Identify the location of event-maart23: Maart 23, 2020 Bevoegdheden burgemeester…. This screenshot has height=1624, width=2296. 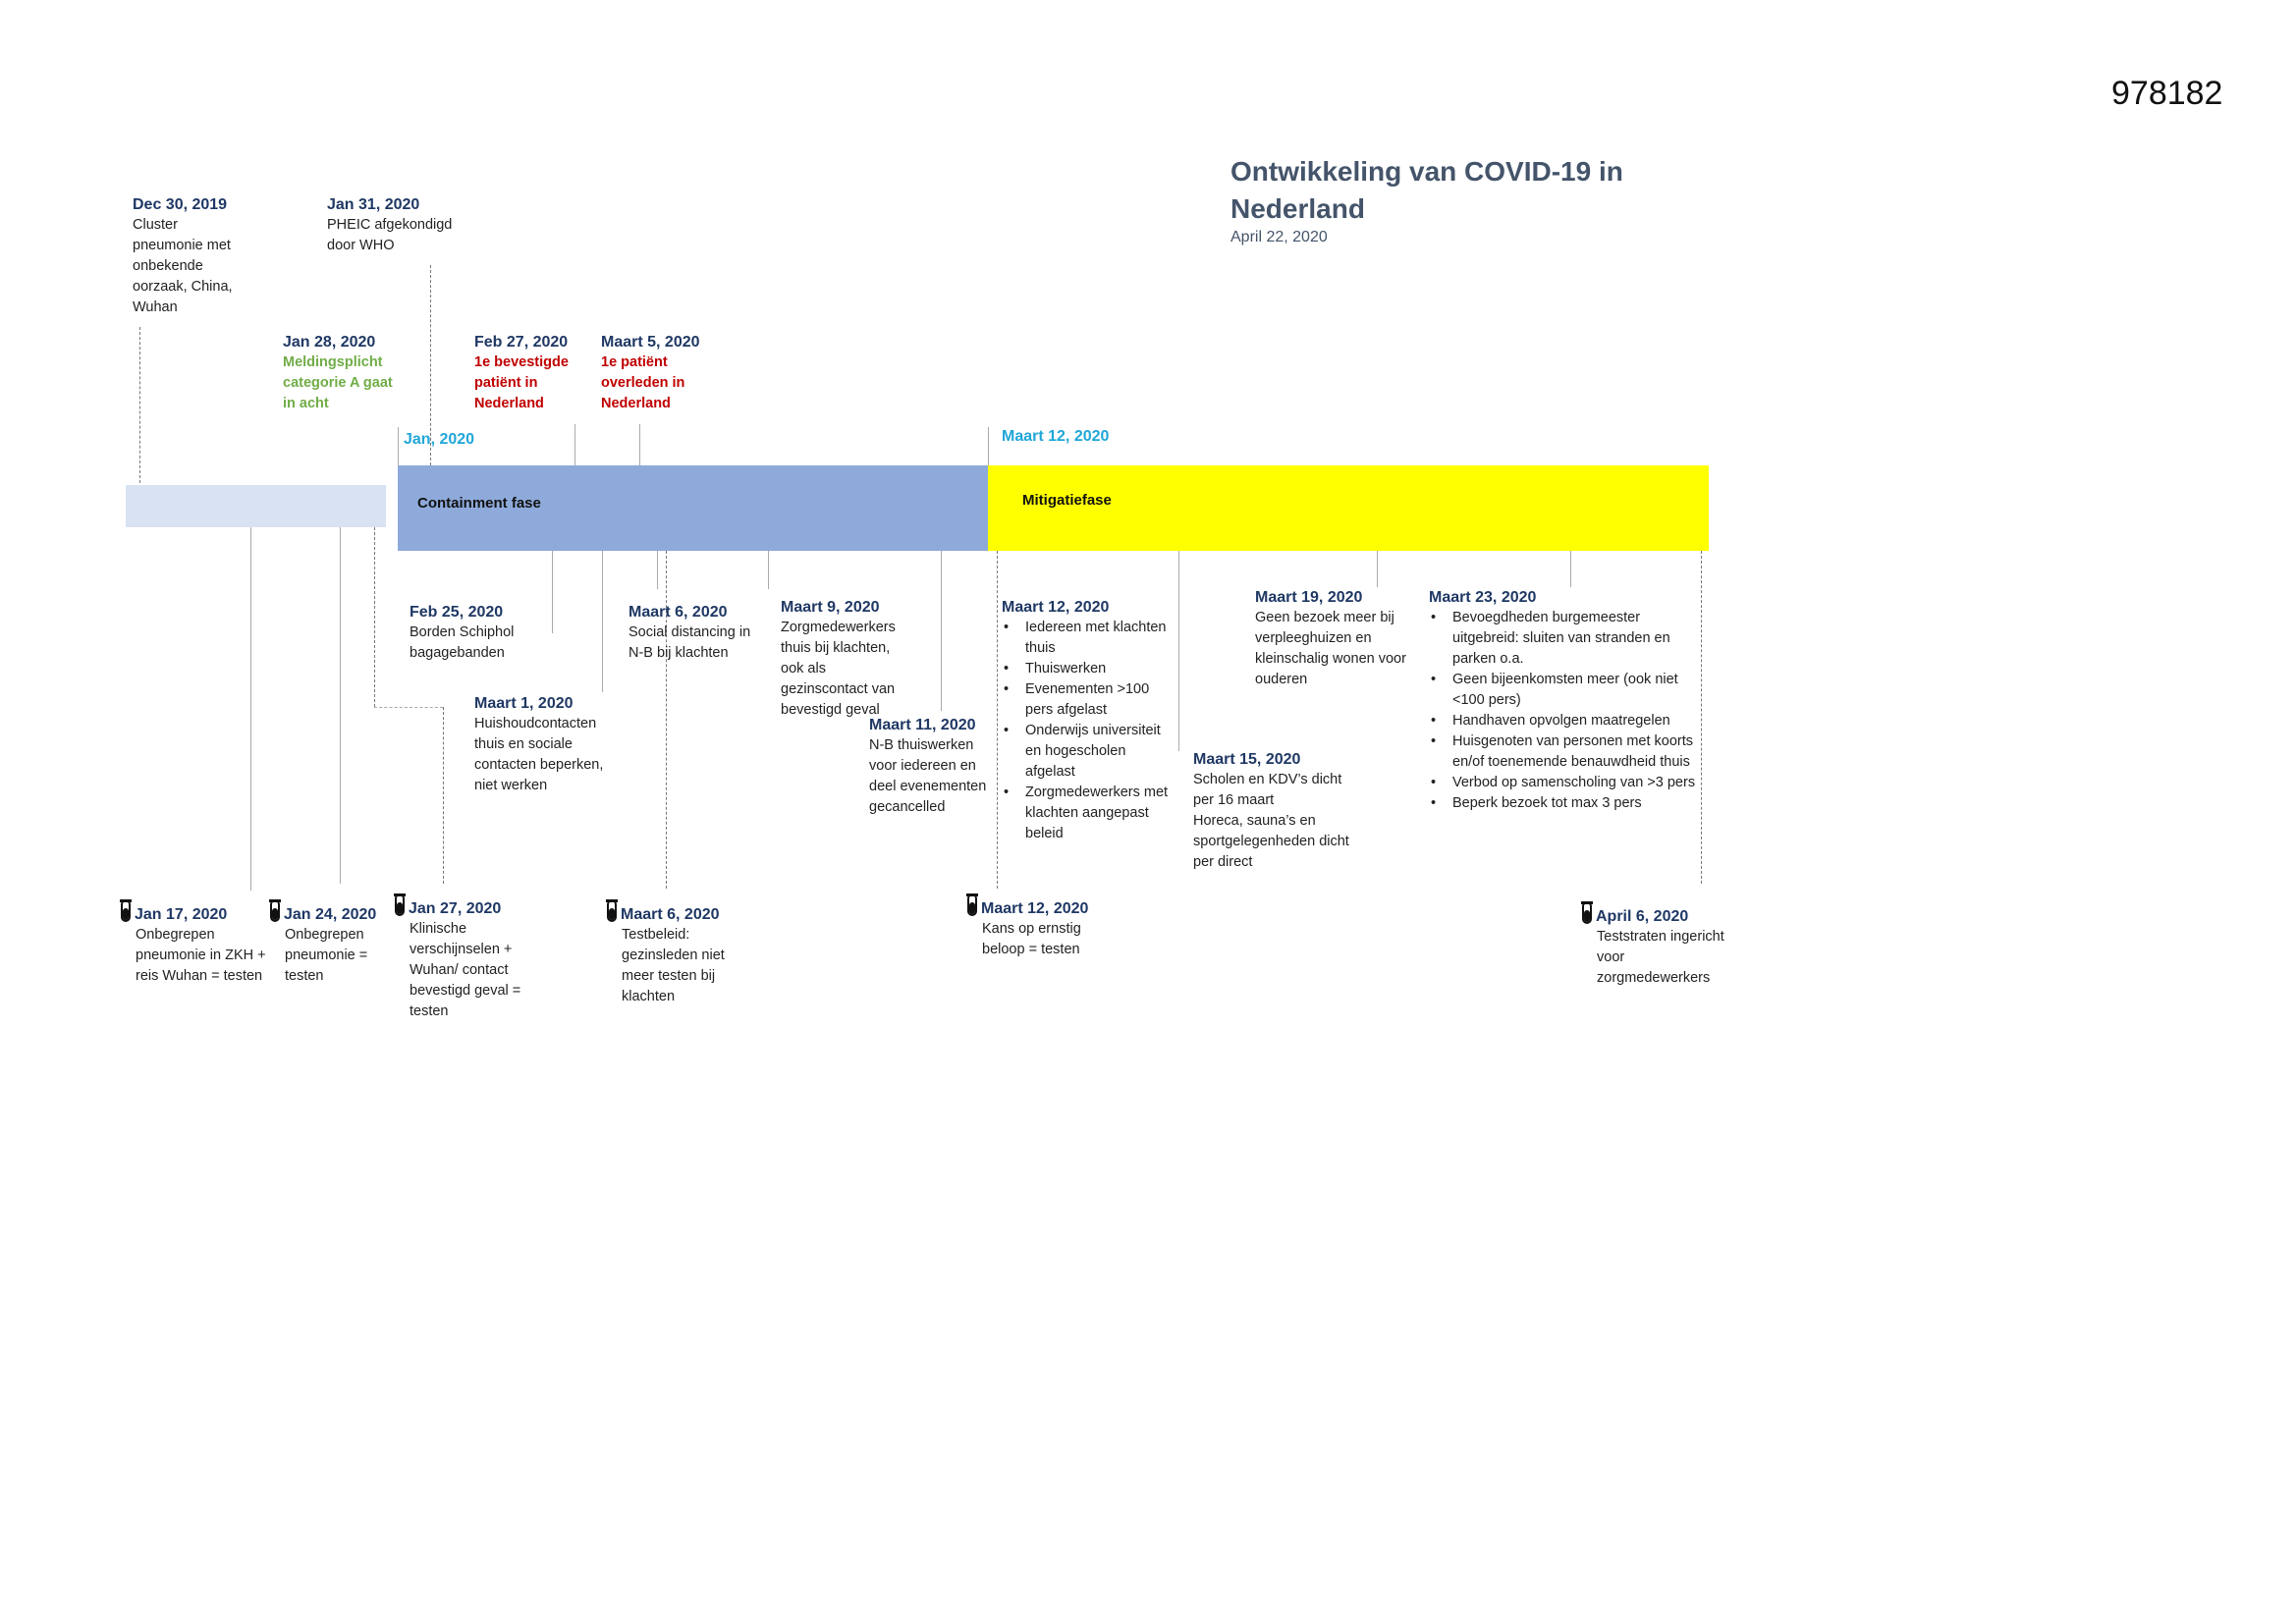
(1569, 700).